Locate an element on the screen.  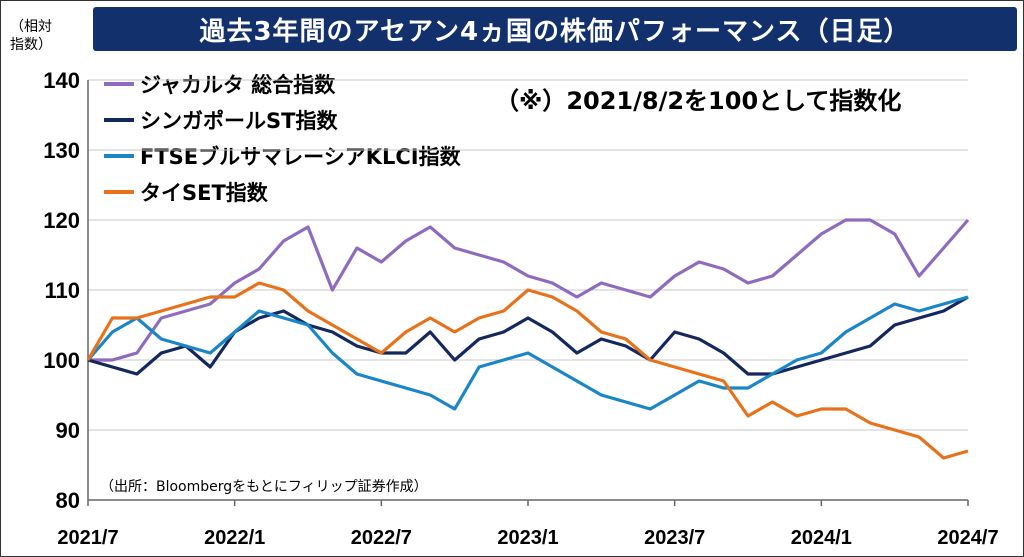
index-note: （※）2021/8/2を100として指数化 is located at coordinates (698, 101).